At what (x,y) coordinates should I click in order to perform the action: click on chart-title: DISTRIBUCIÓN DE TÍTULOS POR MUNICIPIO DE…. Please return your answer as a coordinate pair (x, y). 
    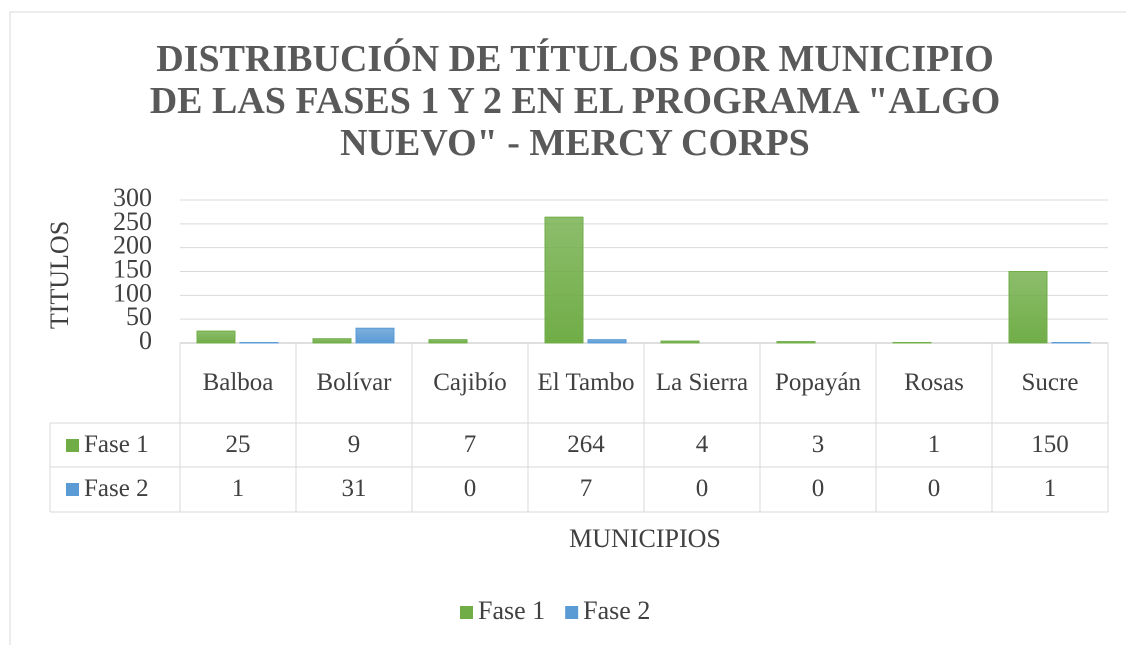
    Looking at the image, I should click on (575, 101).